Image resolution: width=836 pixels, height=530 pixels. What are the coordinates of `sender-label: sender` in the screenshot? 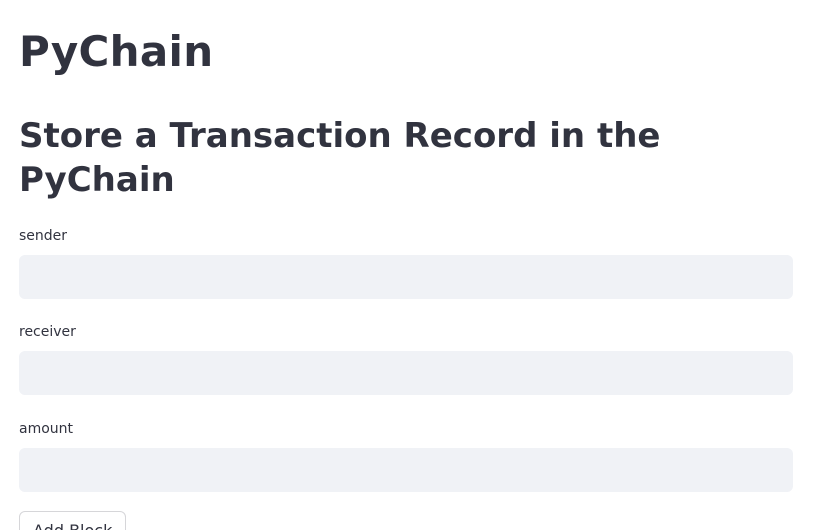 It's located at (43, 236).